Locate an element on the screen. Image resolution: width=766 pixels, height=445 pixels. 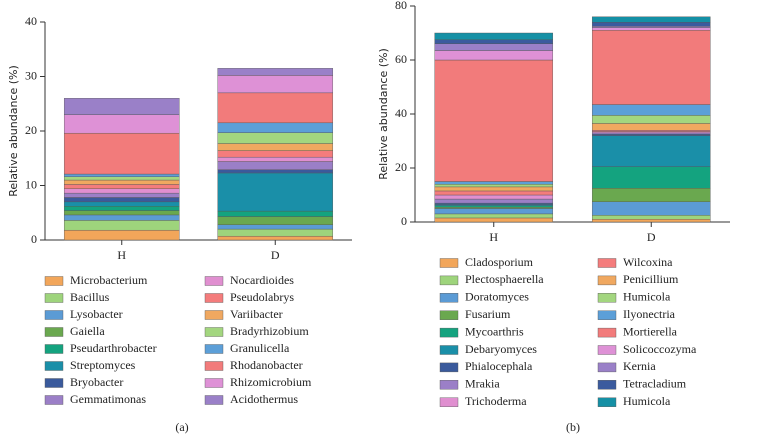
legend-label: Mrakia is located at coordinates (482, 384).